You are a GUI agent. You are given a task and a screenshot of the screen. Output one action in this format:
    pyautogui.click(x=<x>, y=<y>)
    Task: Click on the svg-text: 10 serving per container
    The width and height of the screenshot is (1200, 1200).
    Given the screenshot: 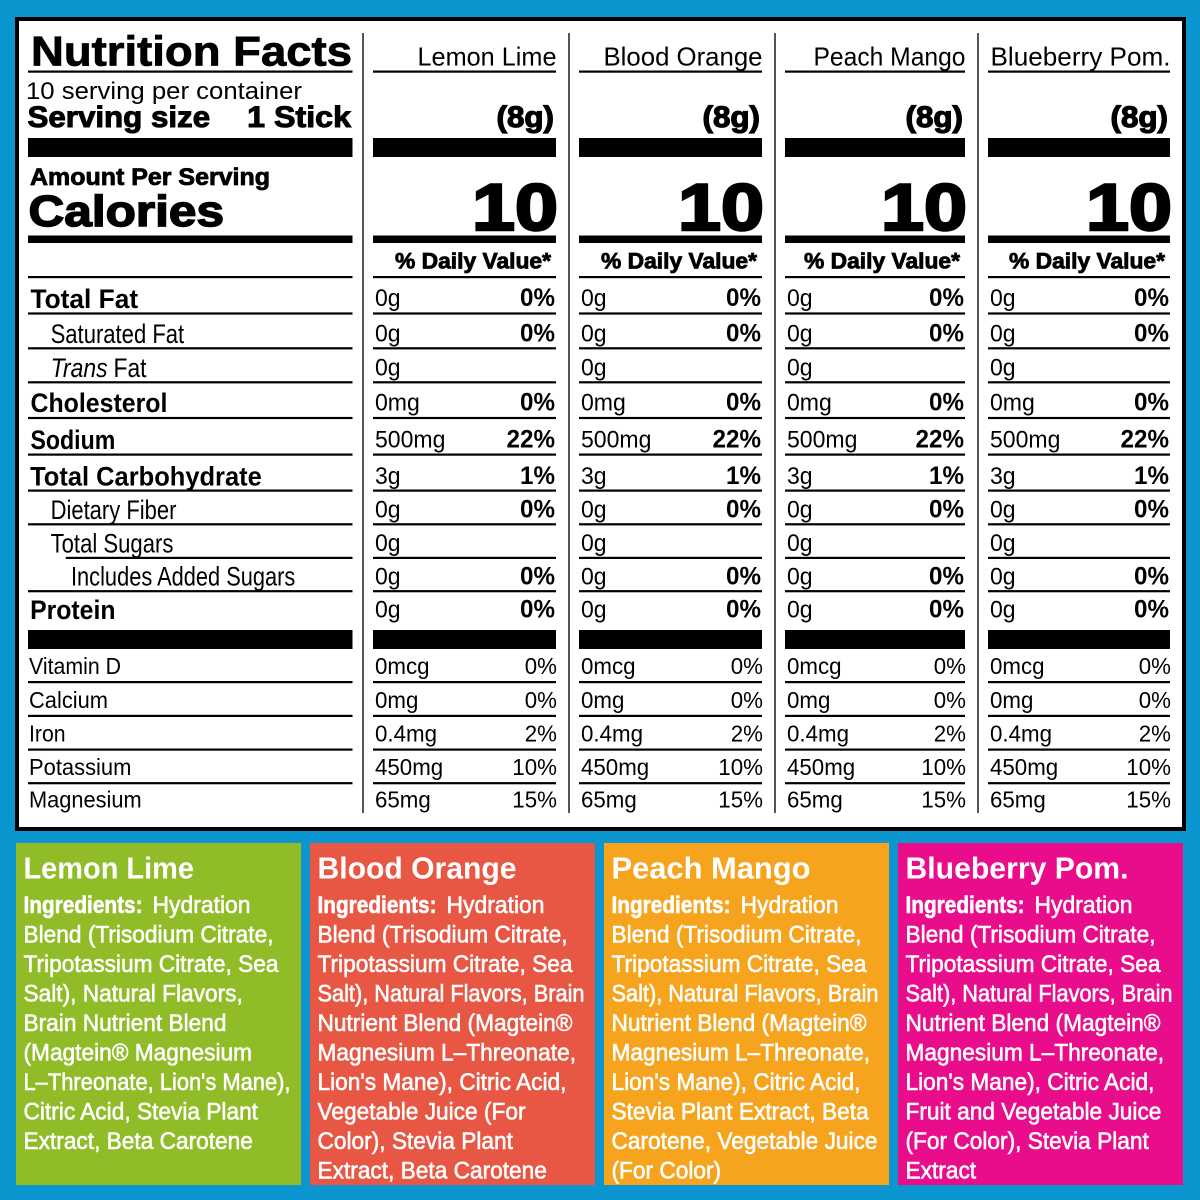 What is the action you would take?
    pyautogui.click(x=164, y=91)
    